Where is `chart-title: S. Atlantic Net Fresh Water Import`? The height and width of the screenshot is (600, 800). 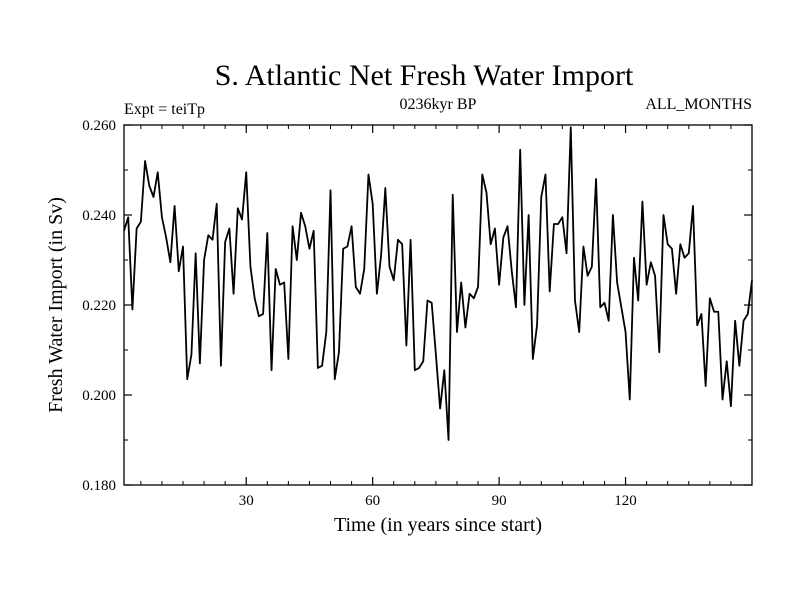 chart-title: S. Atlantic Net Fresh Water Import is located at coordinates (424, 75).